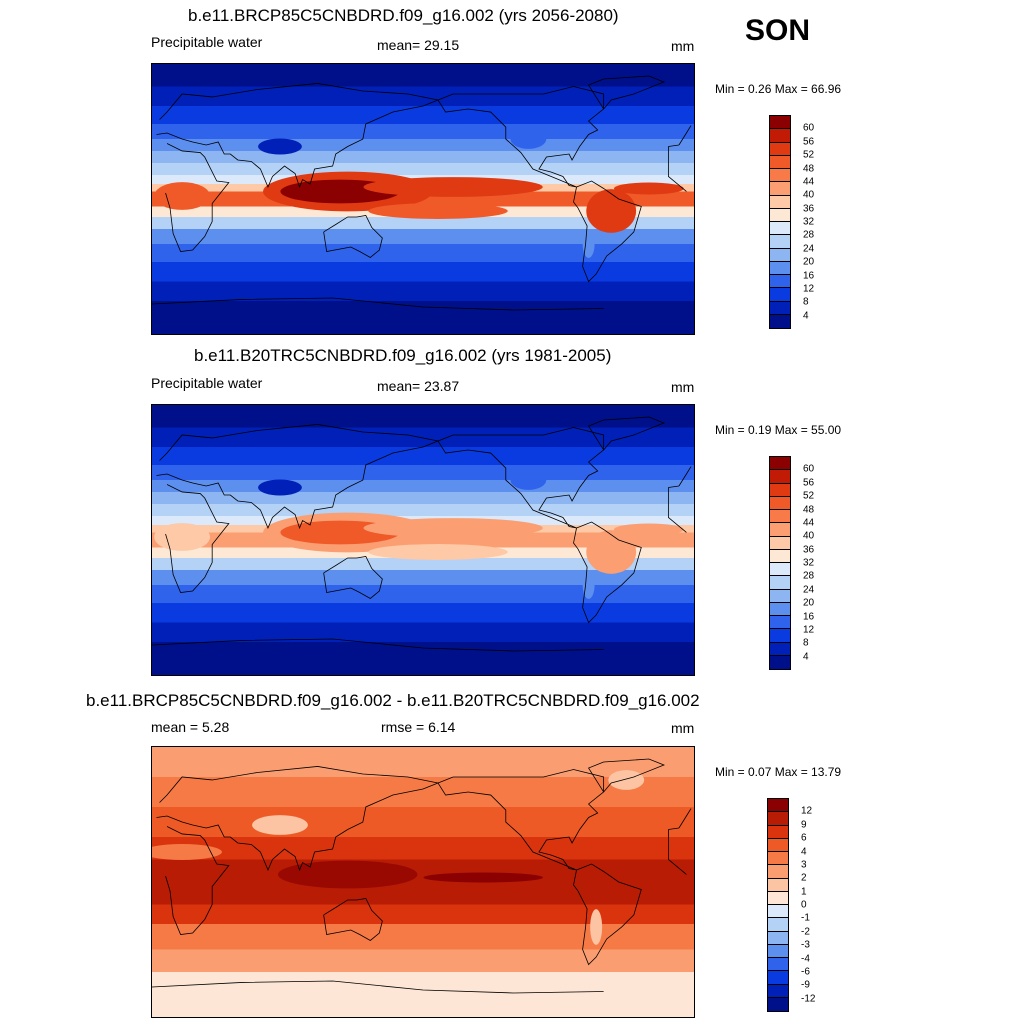 This screenshot has height=1024, width=1024. Describe the element at coordinates (805, 932) in the screenshot. I see `colorbar-tick-label: -2` at that location.